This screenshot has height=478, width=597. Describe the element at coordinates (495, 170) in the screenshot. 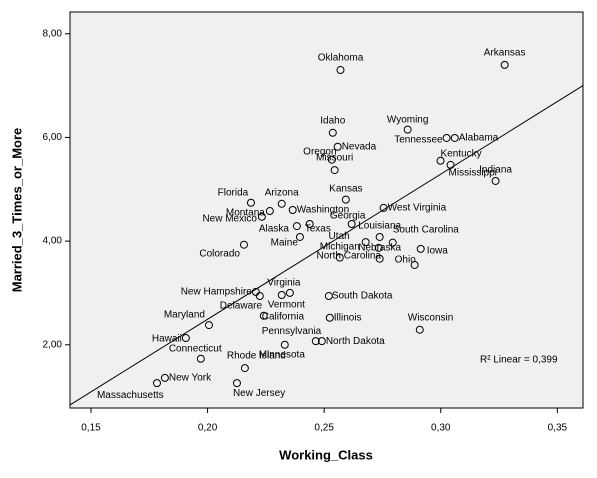

I see `point-label: Indiana` at that location.